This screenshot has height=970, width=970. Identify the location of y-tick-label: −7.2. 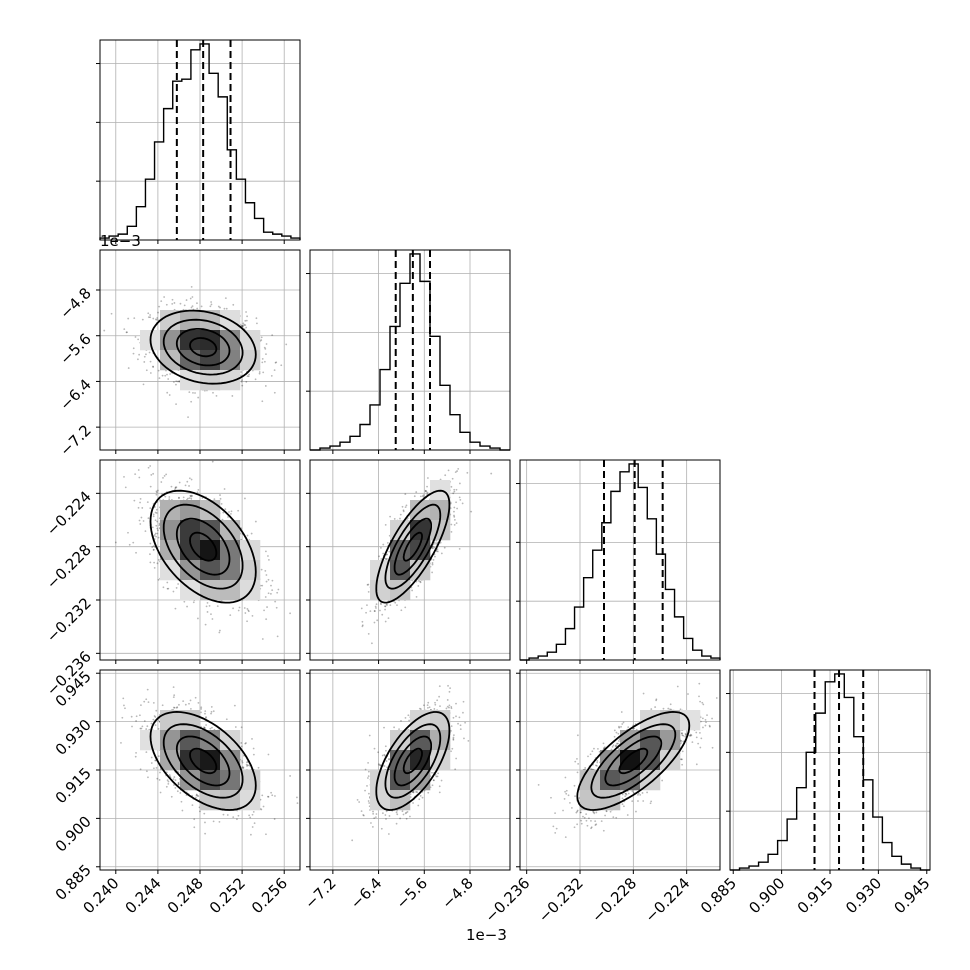
(75, 440).